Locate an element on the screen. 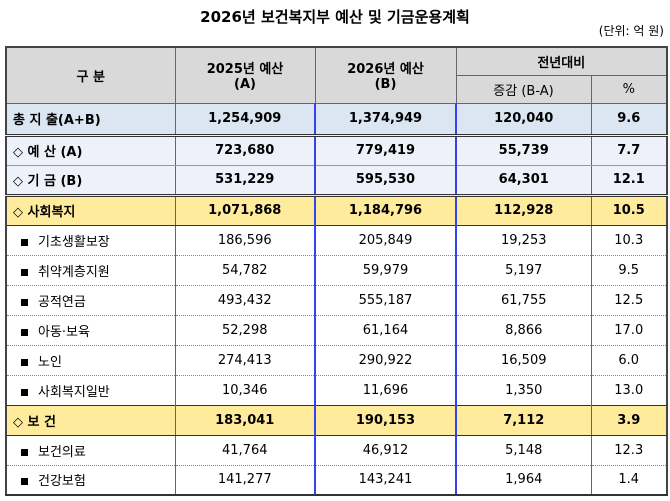 The height and width of the screenshot is (501, 670). table-row: 아동·보육 52,298 61,164 8,866 17.0 is located at coordinates (336, 330).